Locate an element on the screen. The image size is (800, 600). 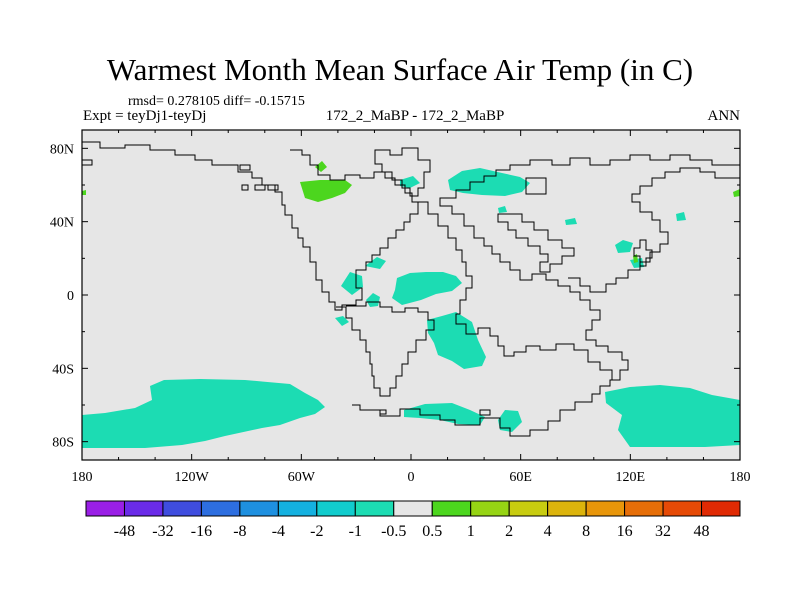
colorbar-label: 16 is located at coordinates (625, 531).